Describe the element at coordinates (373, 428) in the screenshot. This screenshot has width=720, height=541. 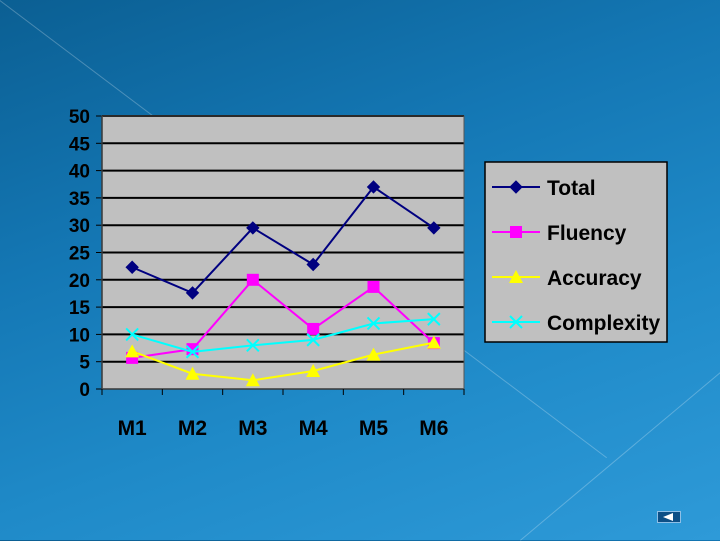
I see `x-tick-label: M5` at that location.